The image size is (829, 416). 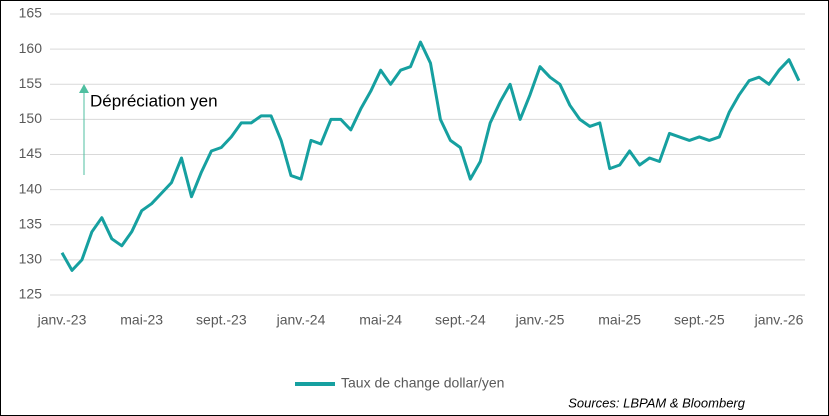 What do you see at coordinates (31, 223) in the screenshot?
I see `y-tick-label: 135` at bounding box center [31, 223].